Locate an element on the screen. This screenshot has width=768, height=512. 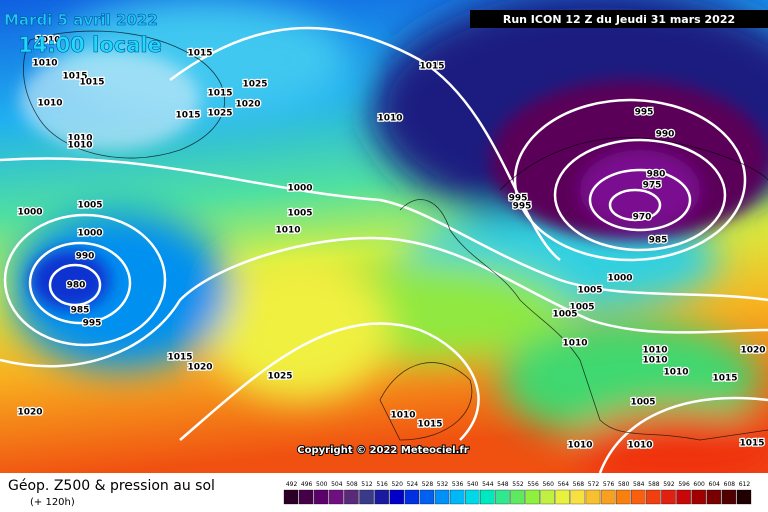
isobar-label: 975 is located at coordinates (652, 186).